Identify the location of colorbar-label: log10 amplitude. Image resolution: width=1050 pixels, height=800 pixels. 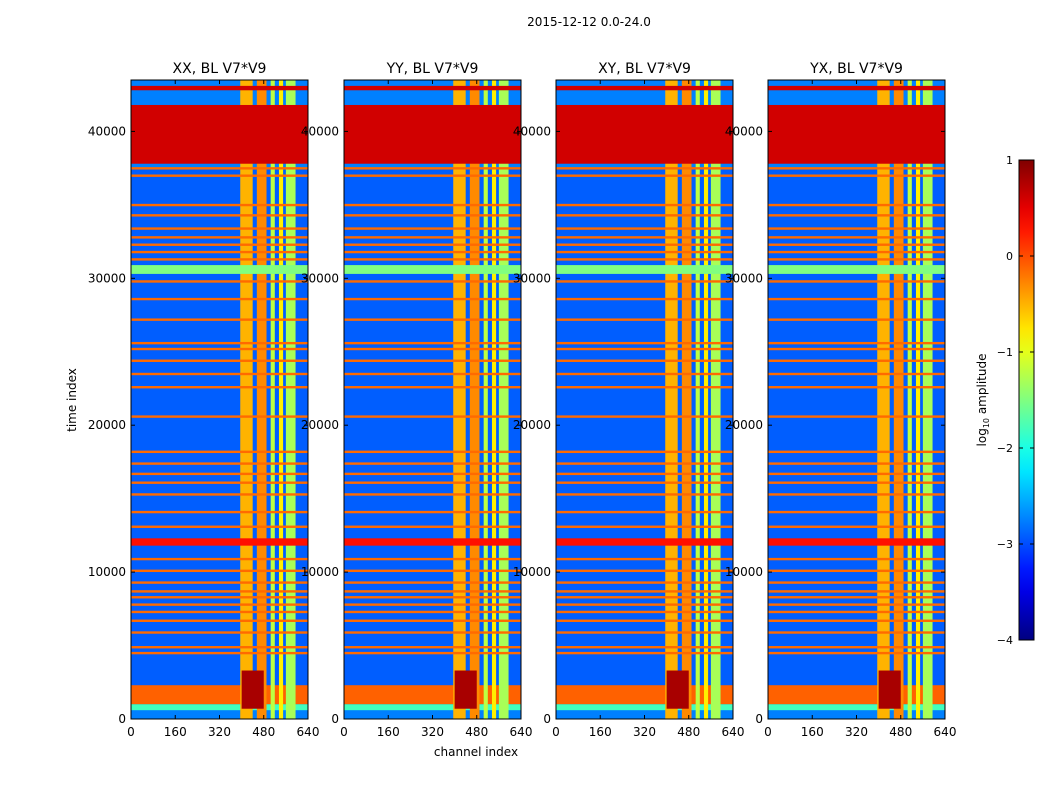
(983, 400).